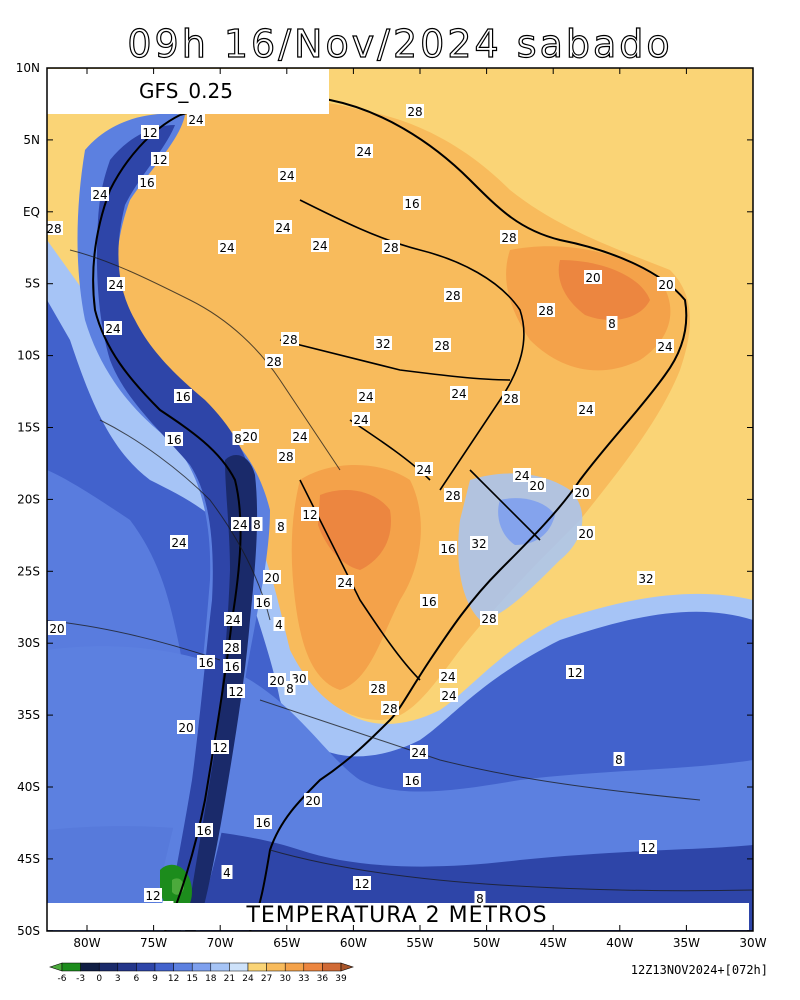  I want to click on colorbar-label: 39, so click(341, 979).